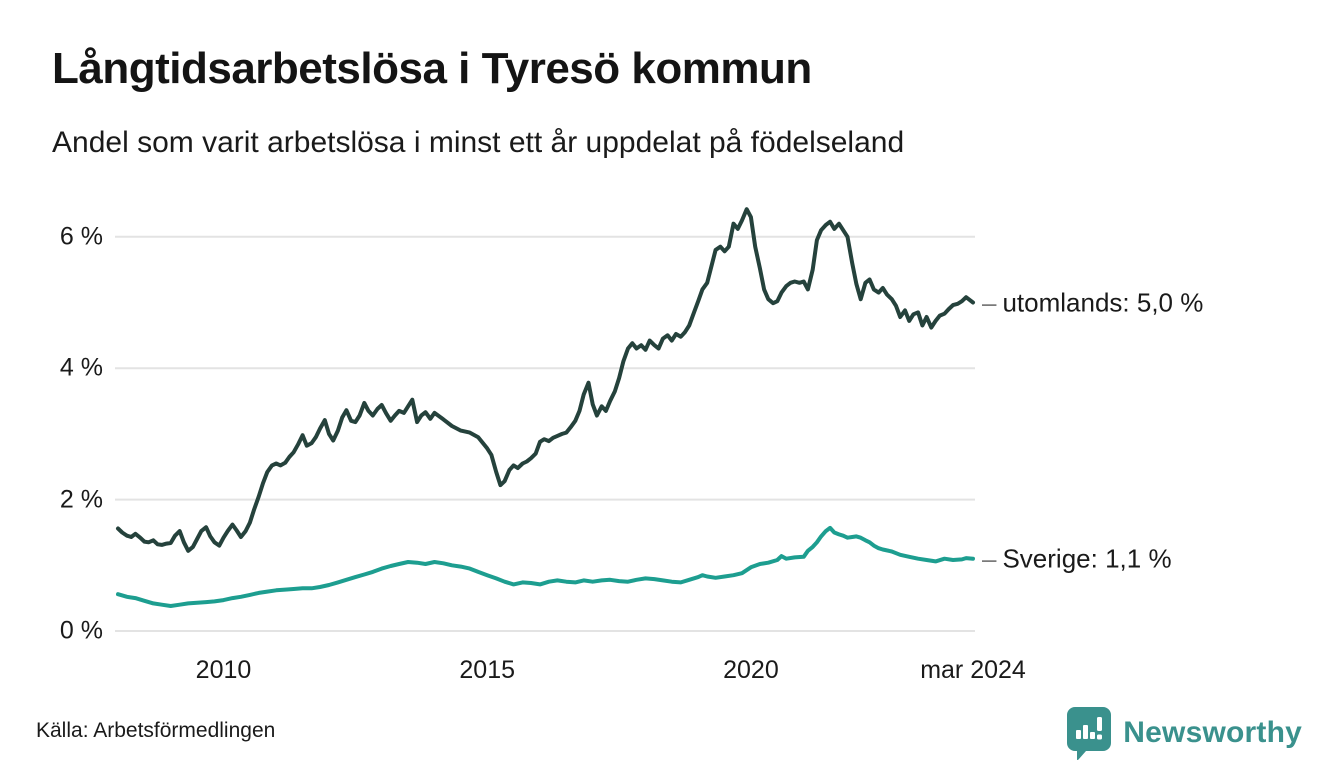 The height and width of the screenshot is (780, 1340). I want to click on x-tick-label: 2020, so click(751, 670).